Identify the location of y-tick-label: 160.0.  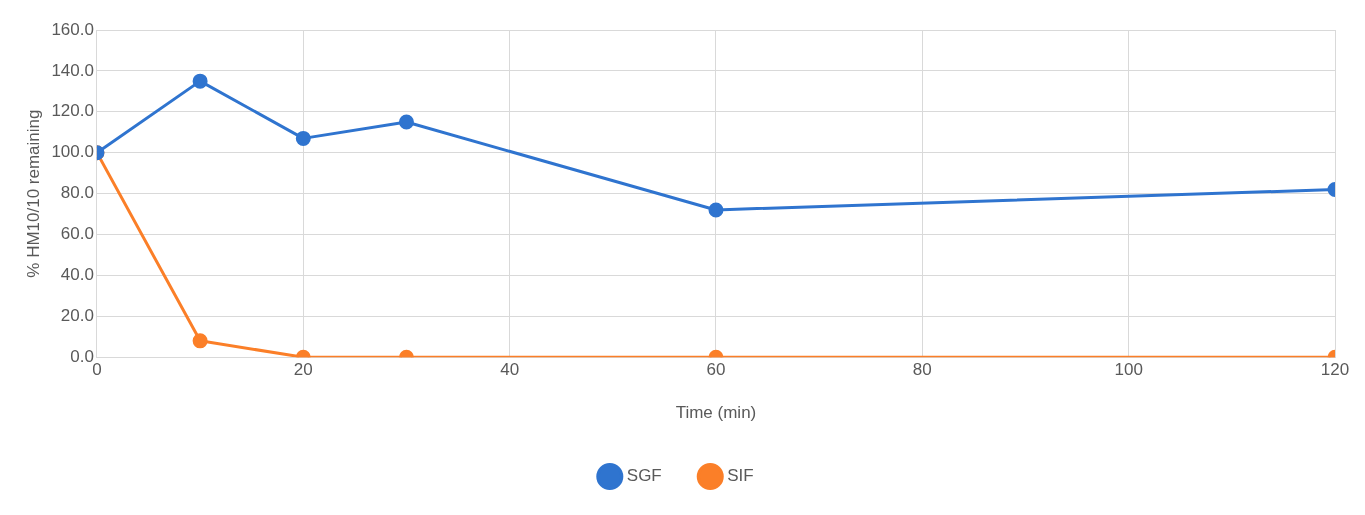
(72, 29).